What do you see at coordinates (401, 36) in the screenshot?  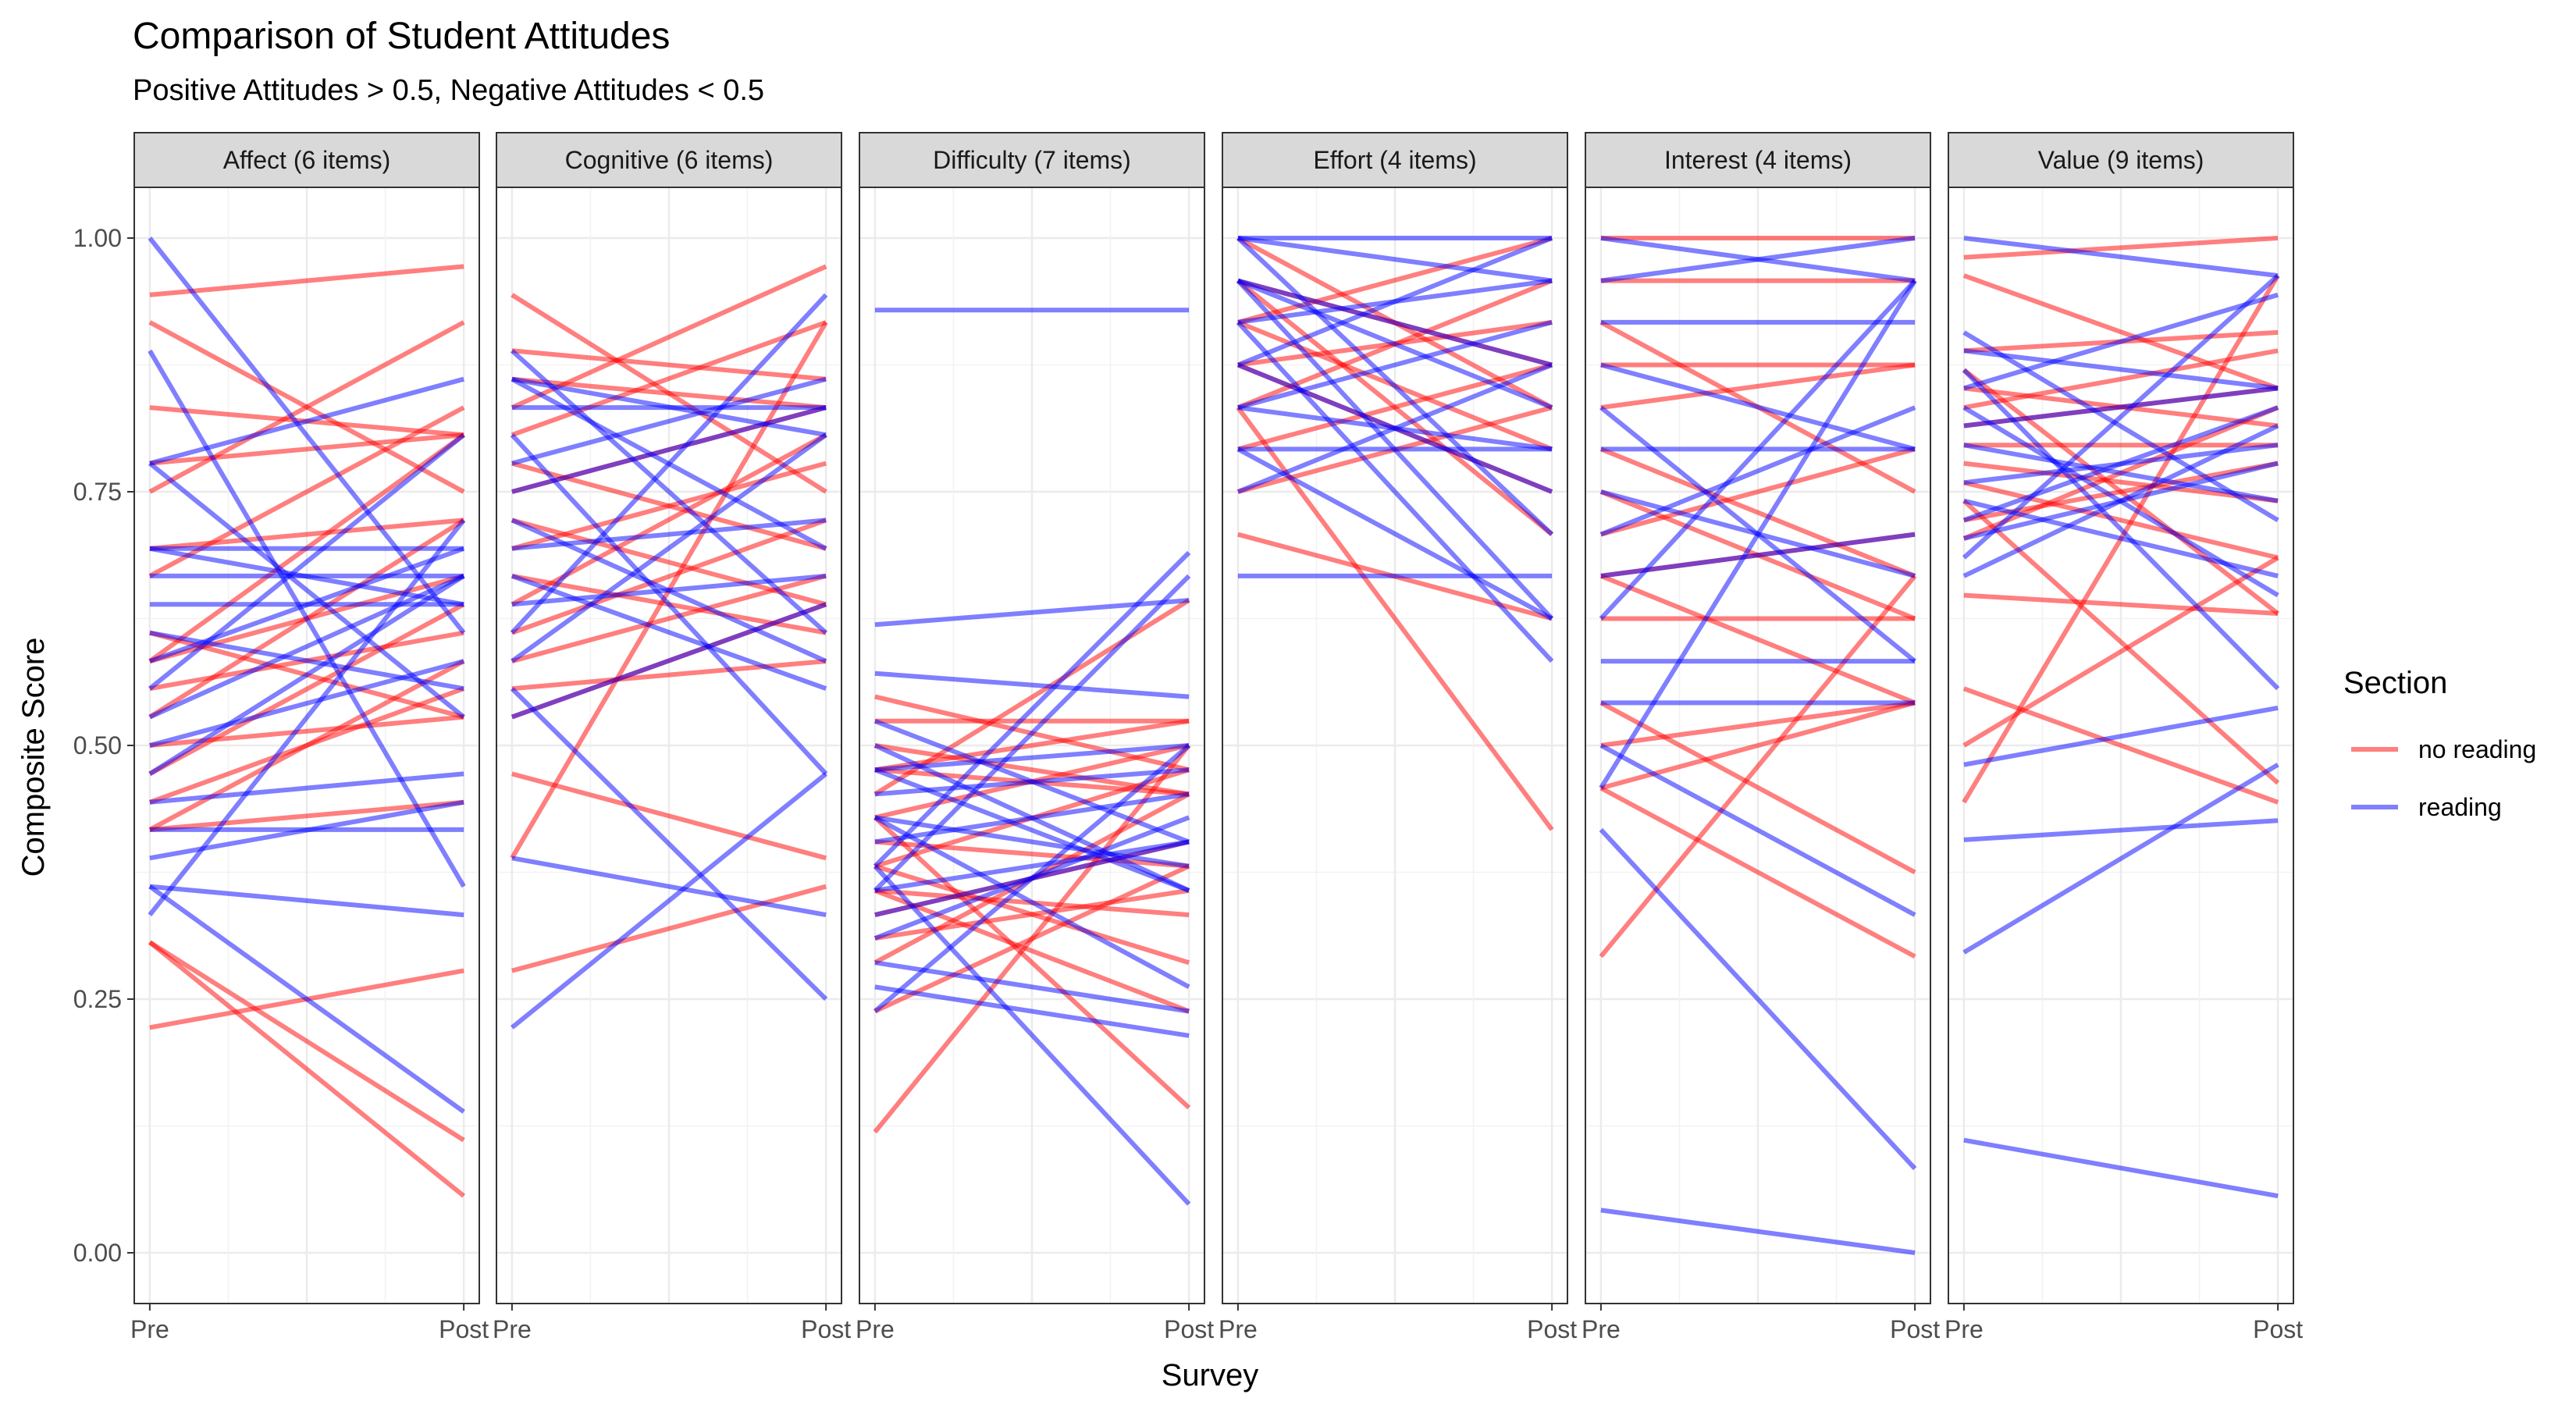 I see `chart-title: Comparison of Student Attitudes` at bounding box center [401, 36].